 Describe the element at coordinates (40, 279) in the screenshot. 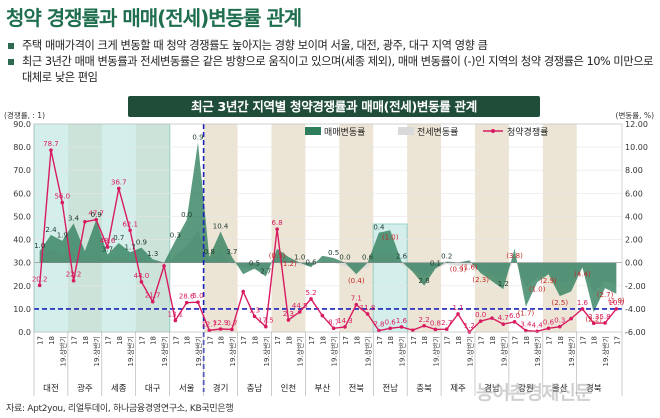

I see `competition-data-label: 20.2` at that location.